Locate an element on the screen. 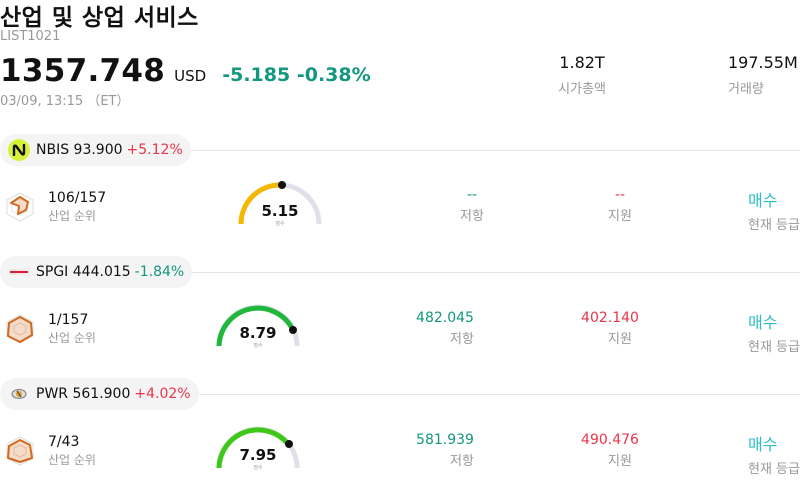 This screenshot has height=488, width=800. support: 490.476 지원 is located at coordinates (610, 450).